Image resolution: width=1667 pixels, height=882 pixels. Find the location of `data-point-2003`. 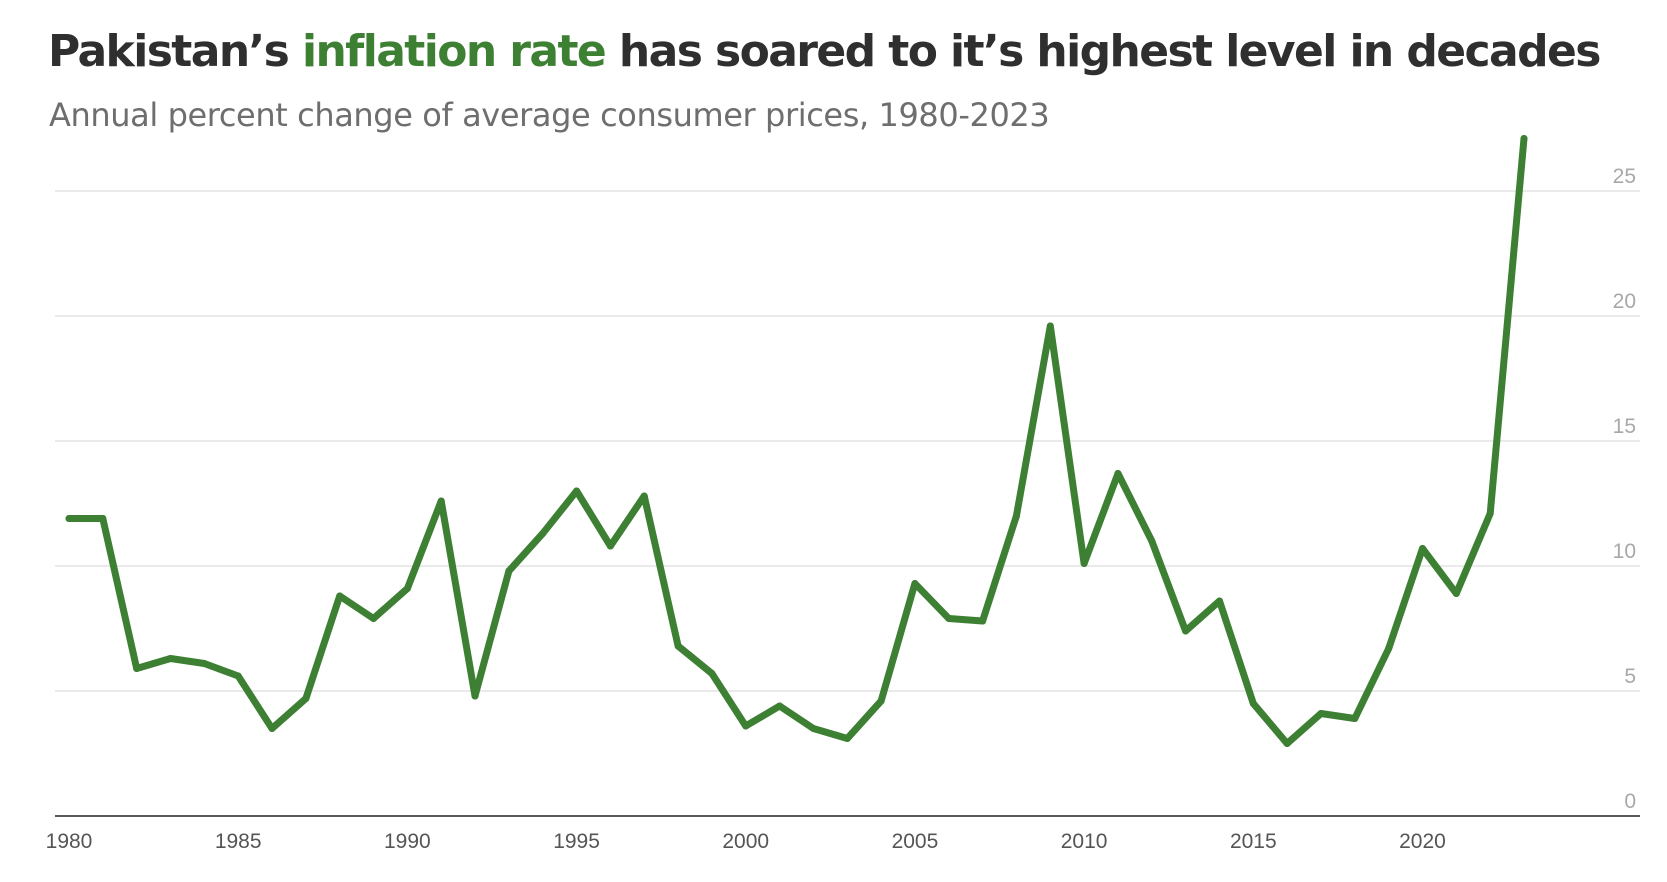

data-point-2003 is located at coordinates (847, 738).